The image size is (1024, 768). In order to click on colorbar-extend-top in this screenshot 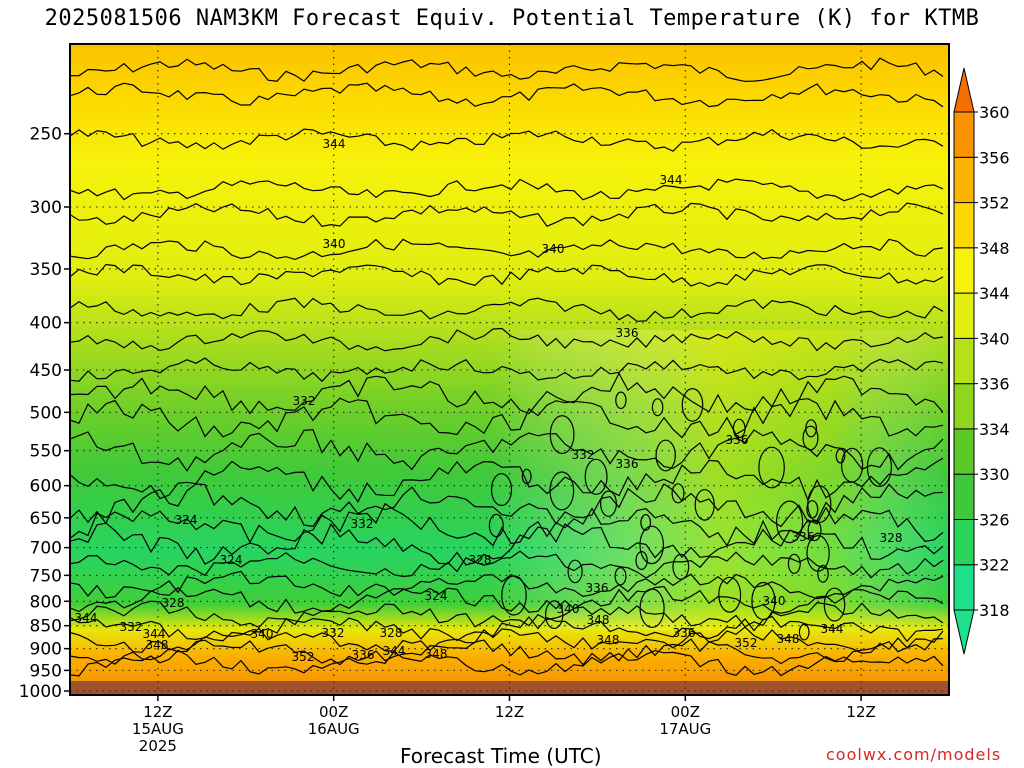, I will do `click(964, 90)`.